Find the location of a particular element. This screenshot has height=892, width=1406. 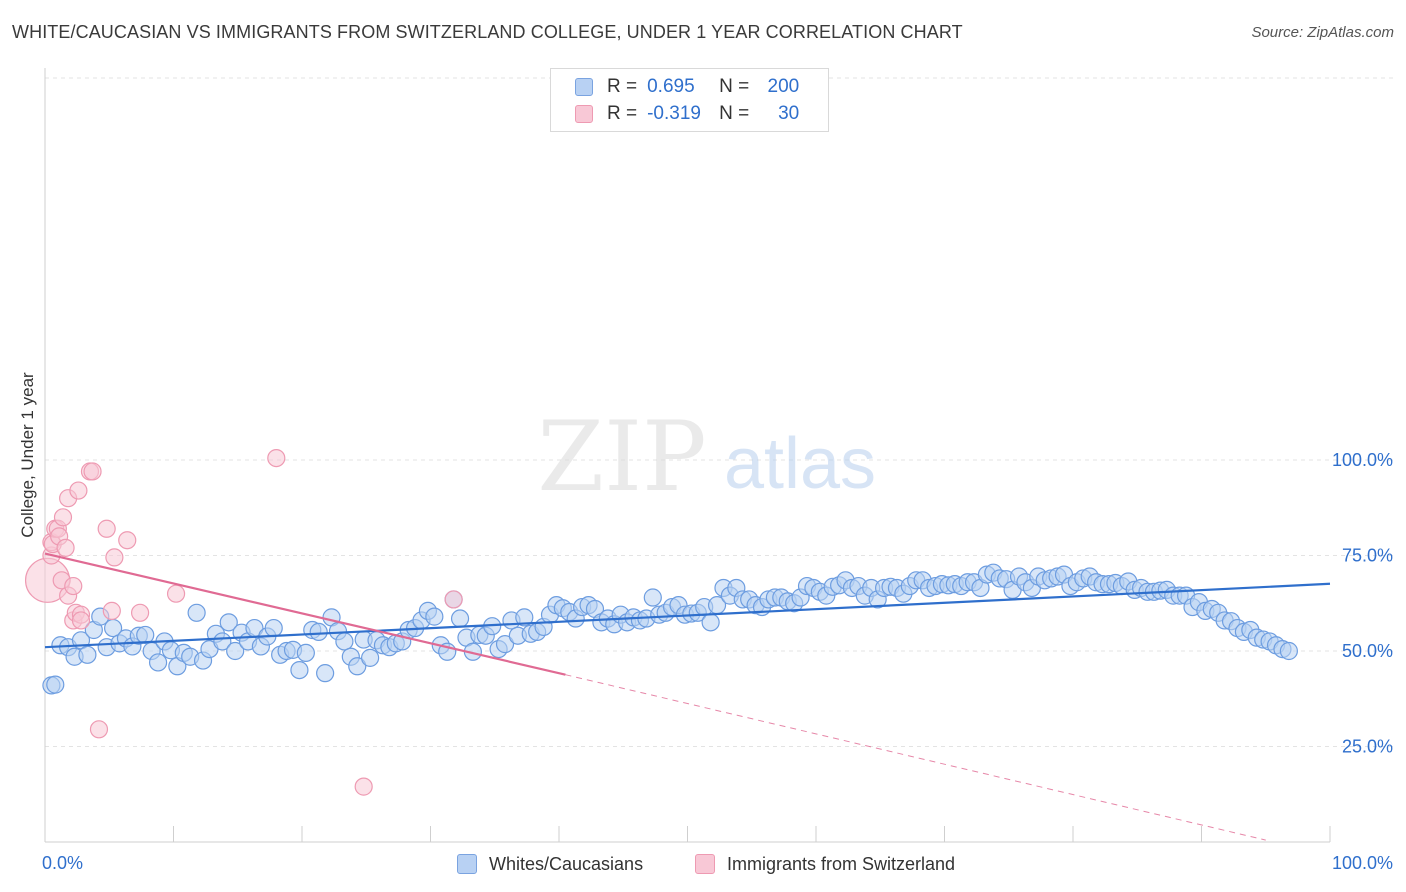

bottom-legend-swiss: Immigrants from Switzerland is located at coordinates (825, 864).